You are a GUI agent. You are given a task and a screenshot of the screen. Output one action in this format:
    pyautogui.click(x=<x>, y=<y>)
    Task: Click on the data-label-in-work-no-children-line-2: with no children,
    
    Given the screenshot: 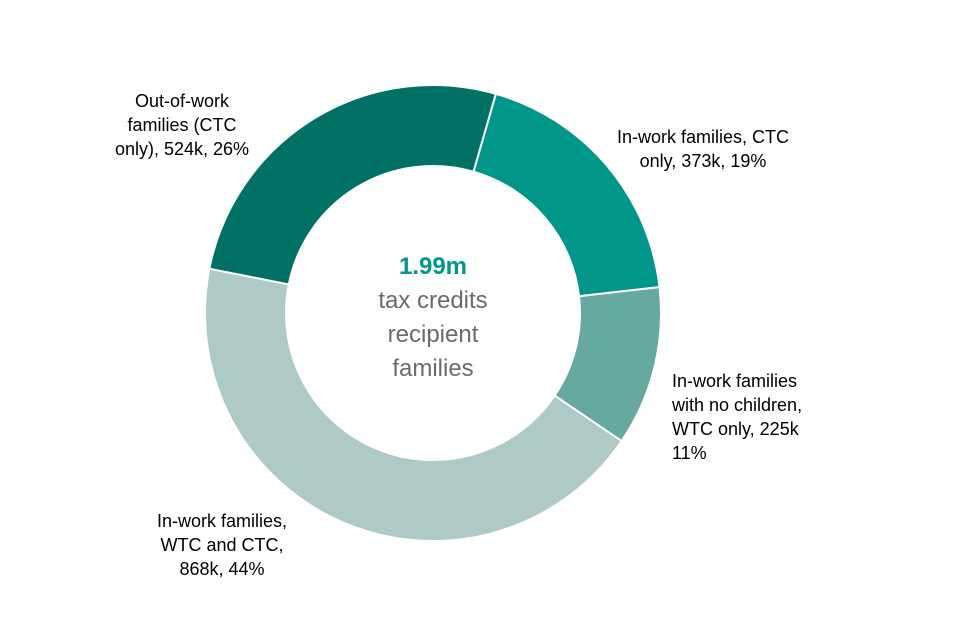 What is the action you would take?
    pyautogui.click(x=737, y=405)
    